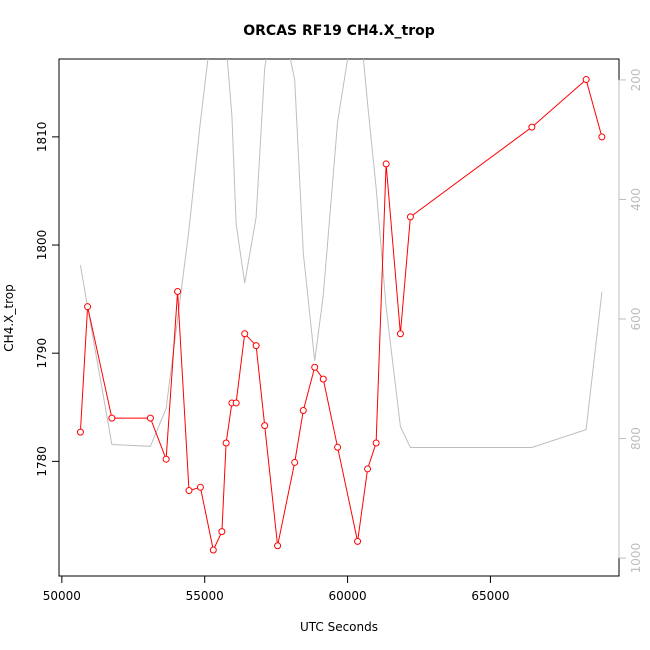 This screenshot has width=650, height=650. What do you see at coordinates (636, 319) in the screenshot?
I see `y2-tick-label: 600` at bounding box center [636, 319].